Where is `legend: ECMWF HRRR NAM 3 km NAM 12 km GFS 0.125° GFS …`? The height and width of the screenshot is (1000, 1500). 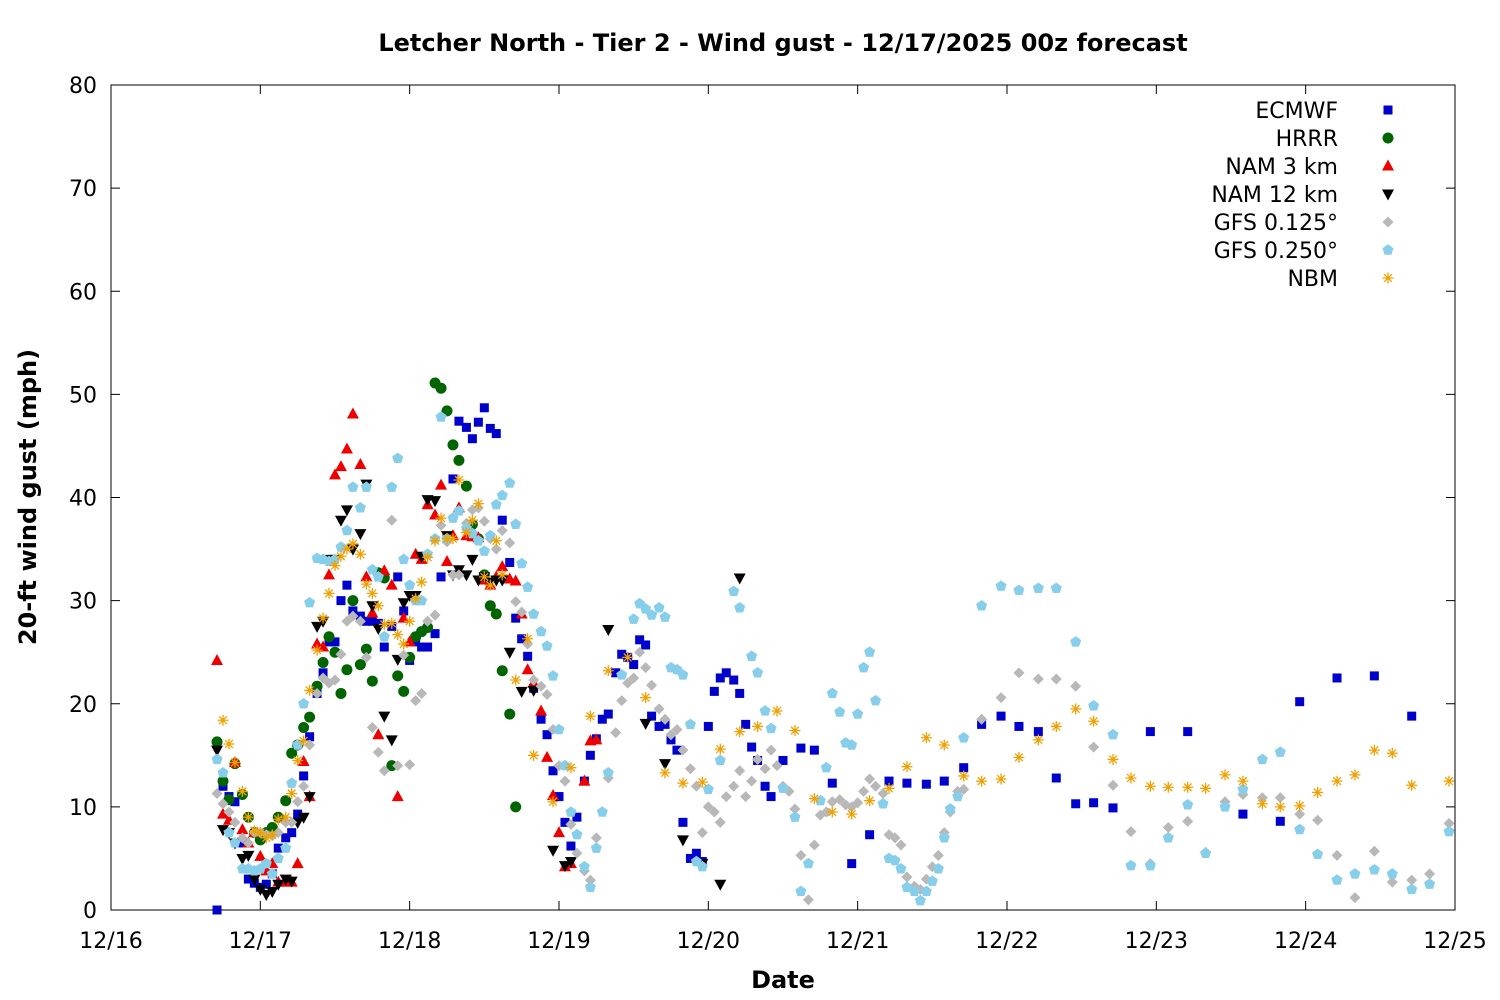 legend: ECMWF HRRR NAM 3 km NAM 12 km GFS 0.125° GFS … is located at coordinates (1302, 195).